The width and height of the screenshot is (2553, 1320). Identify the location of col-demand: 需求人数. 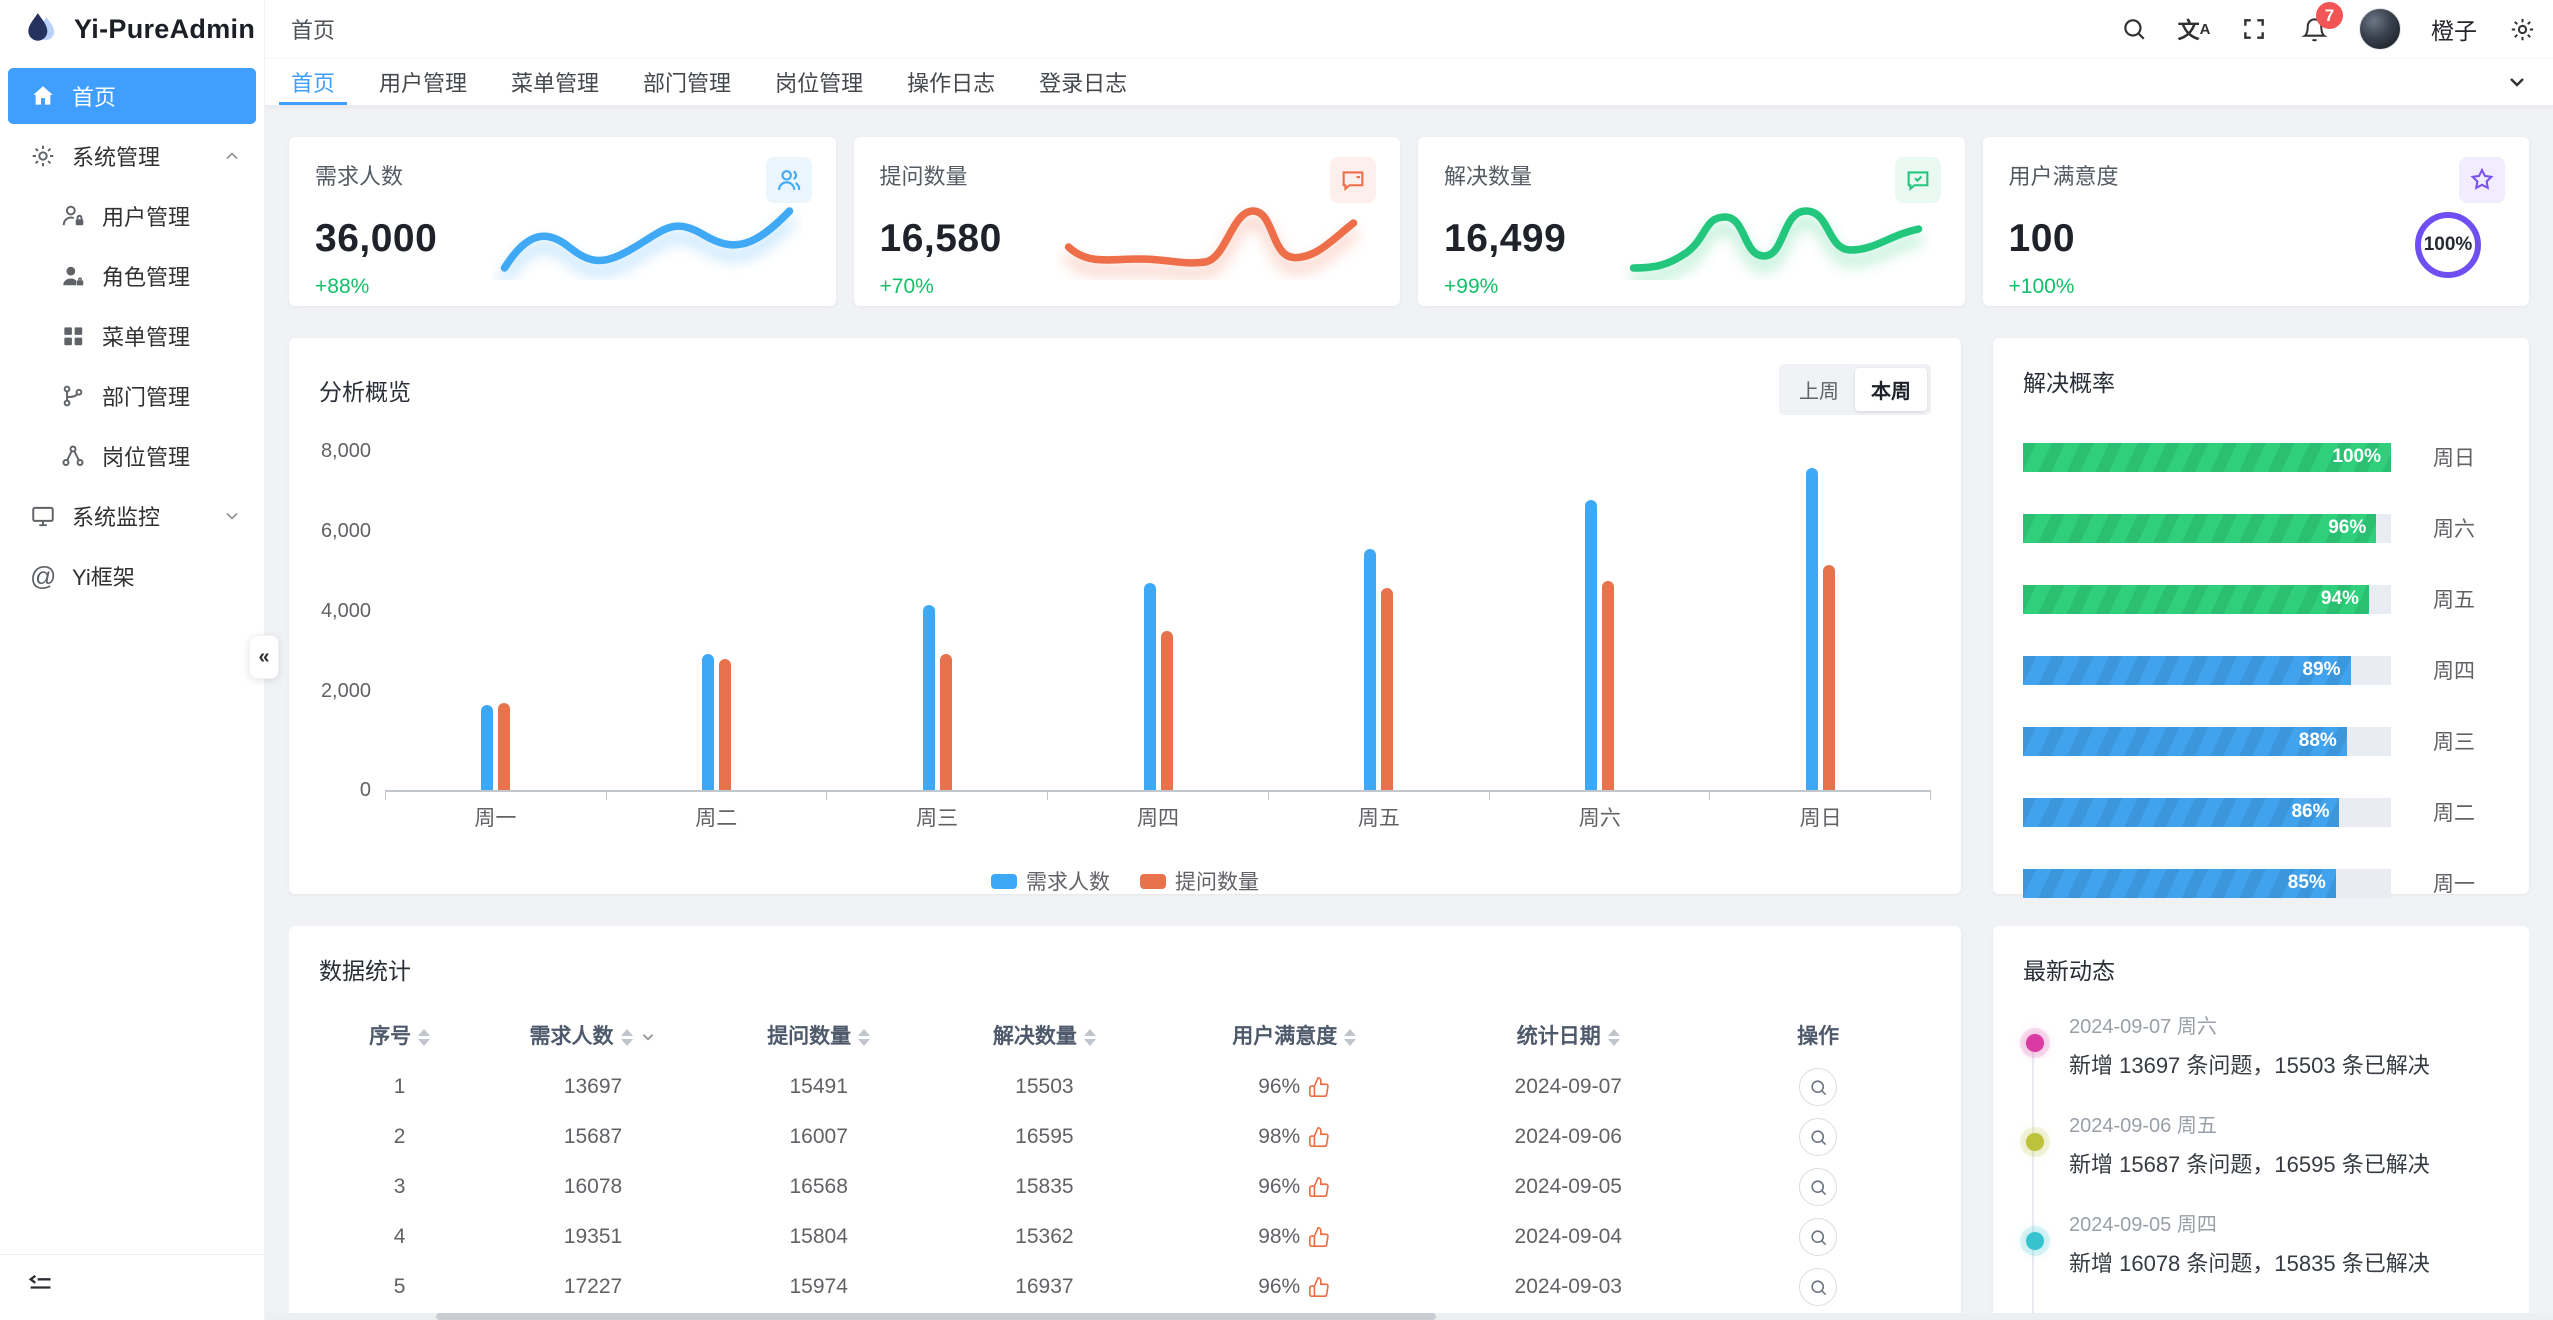
(593, 1035).